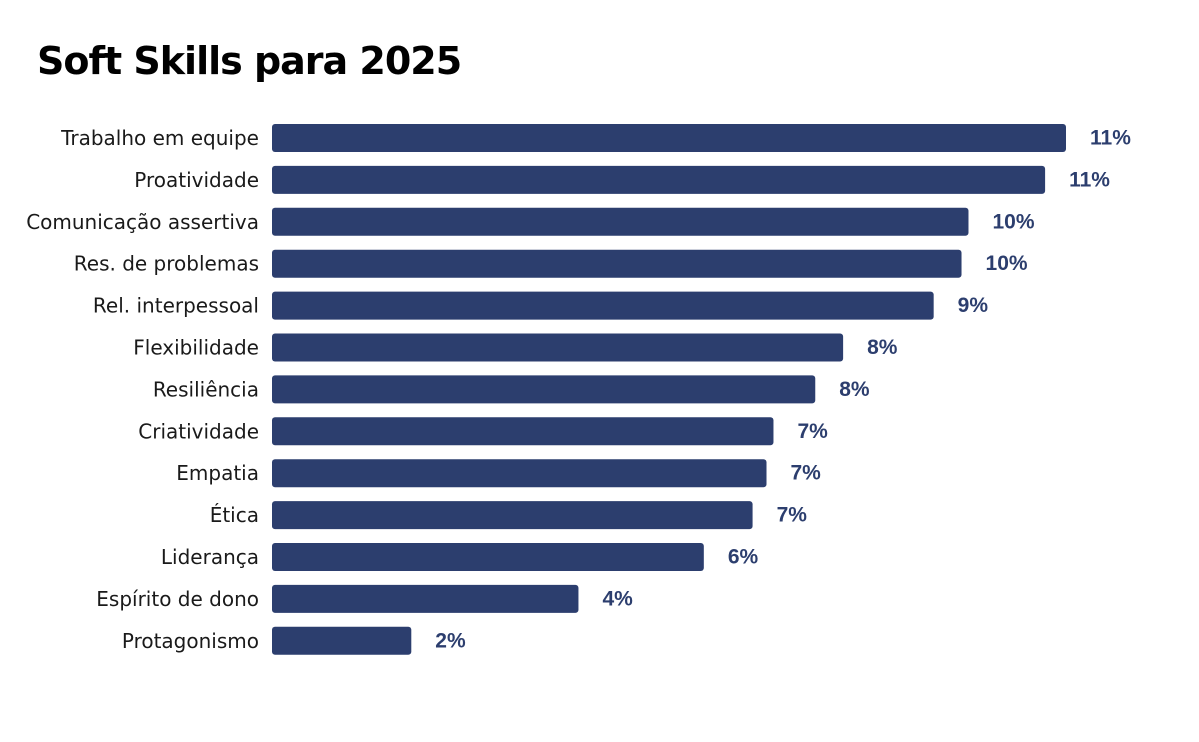 The width and height of the screenshot is (1199, 742). Describe the element at coordinates (196, 348) in the screenshot. I see `category-label: Flexibilidade` at that location.